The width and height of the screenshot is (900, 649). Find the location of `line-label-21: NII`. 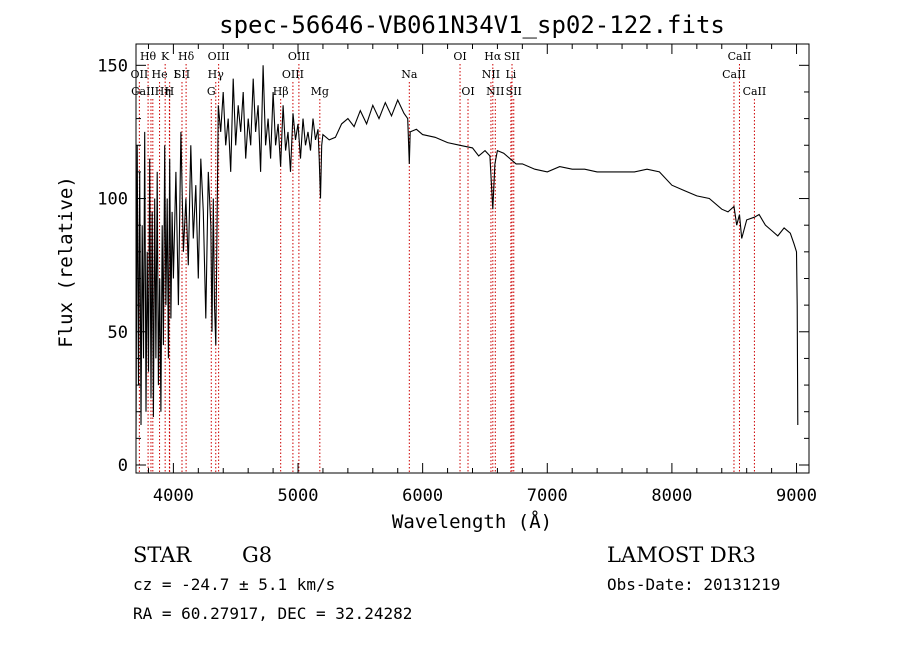

line-label-21: NII is located at coordinates (491, 74).